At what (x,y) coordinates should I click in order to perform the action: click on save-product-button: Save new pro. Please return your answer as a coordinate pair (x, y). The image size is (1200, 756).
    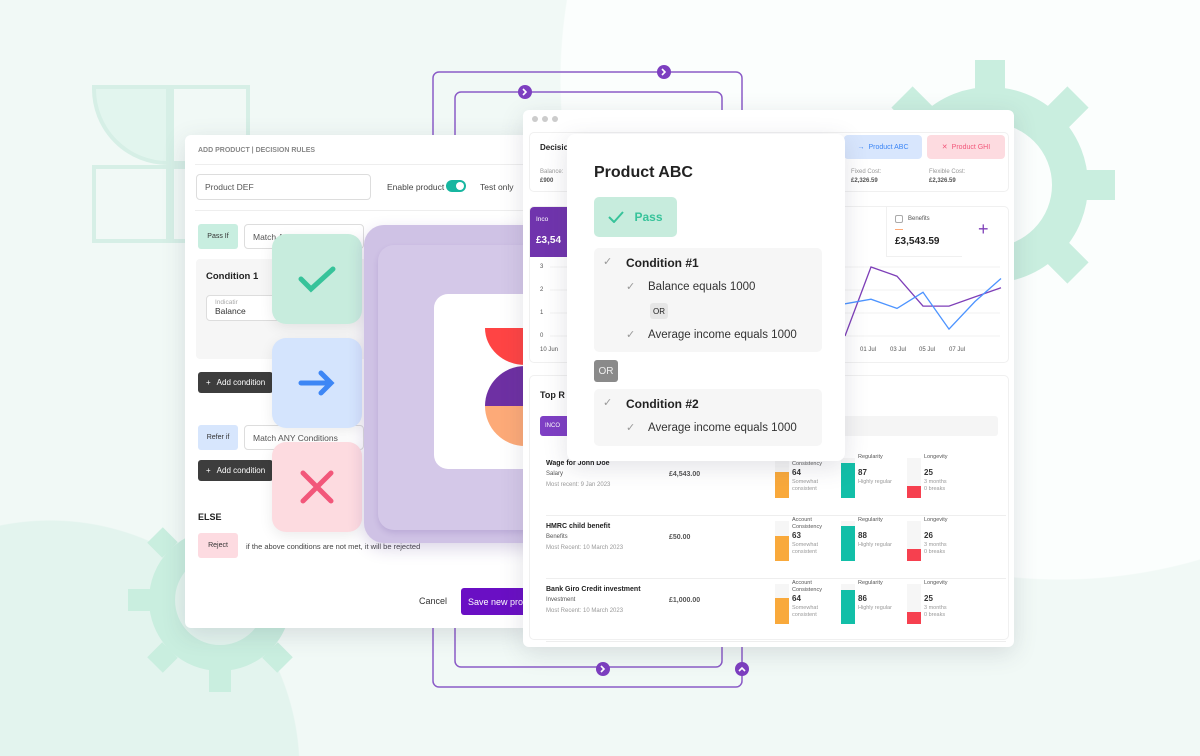
    Looking at the image, I should click on (495, 601).